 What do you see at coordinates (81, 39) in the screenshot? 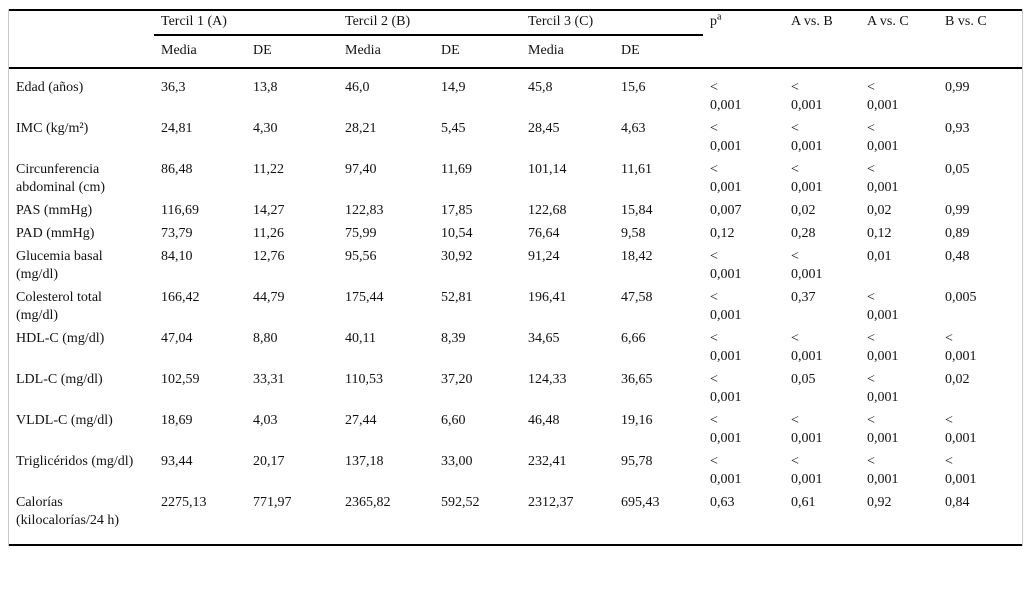
I see `corner-empty-cell` at bounding box center [81, 39].